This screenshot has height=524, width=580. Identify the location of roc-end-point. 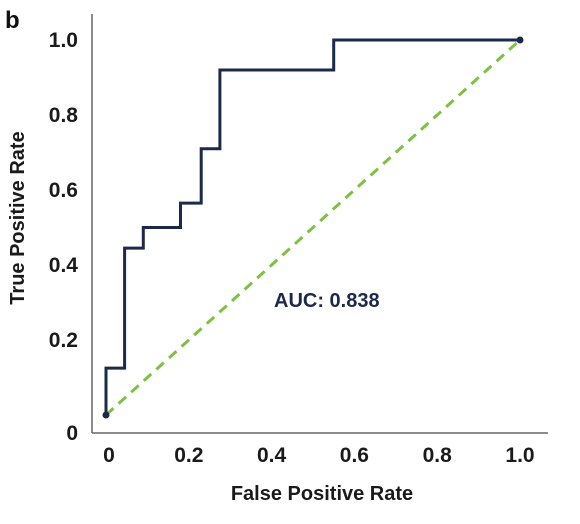
(520, 40).